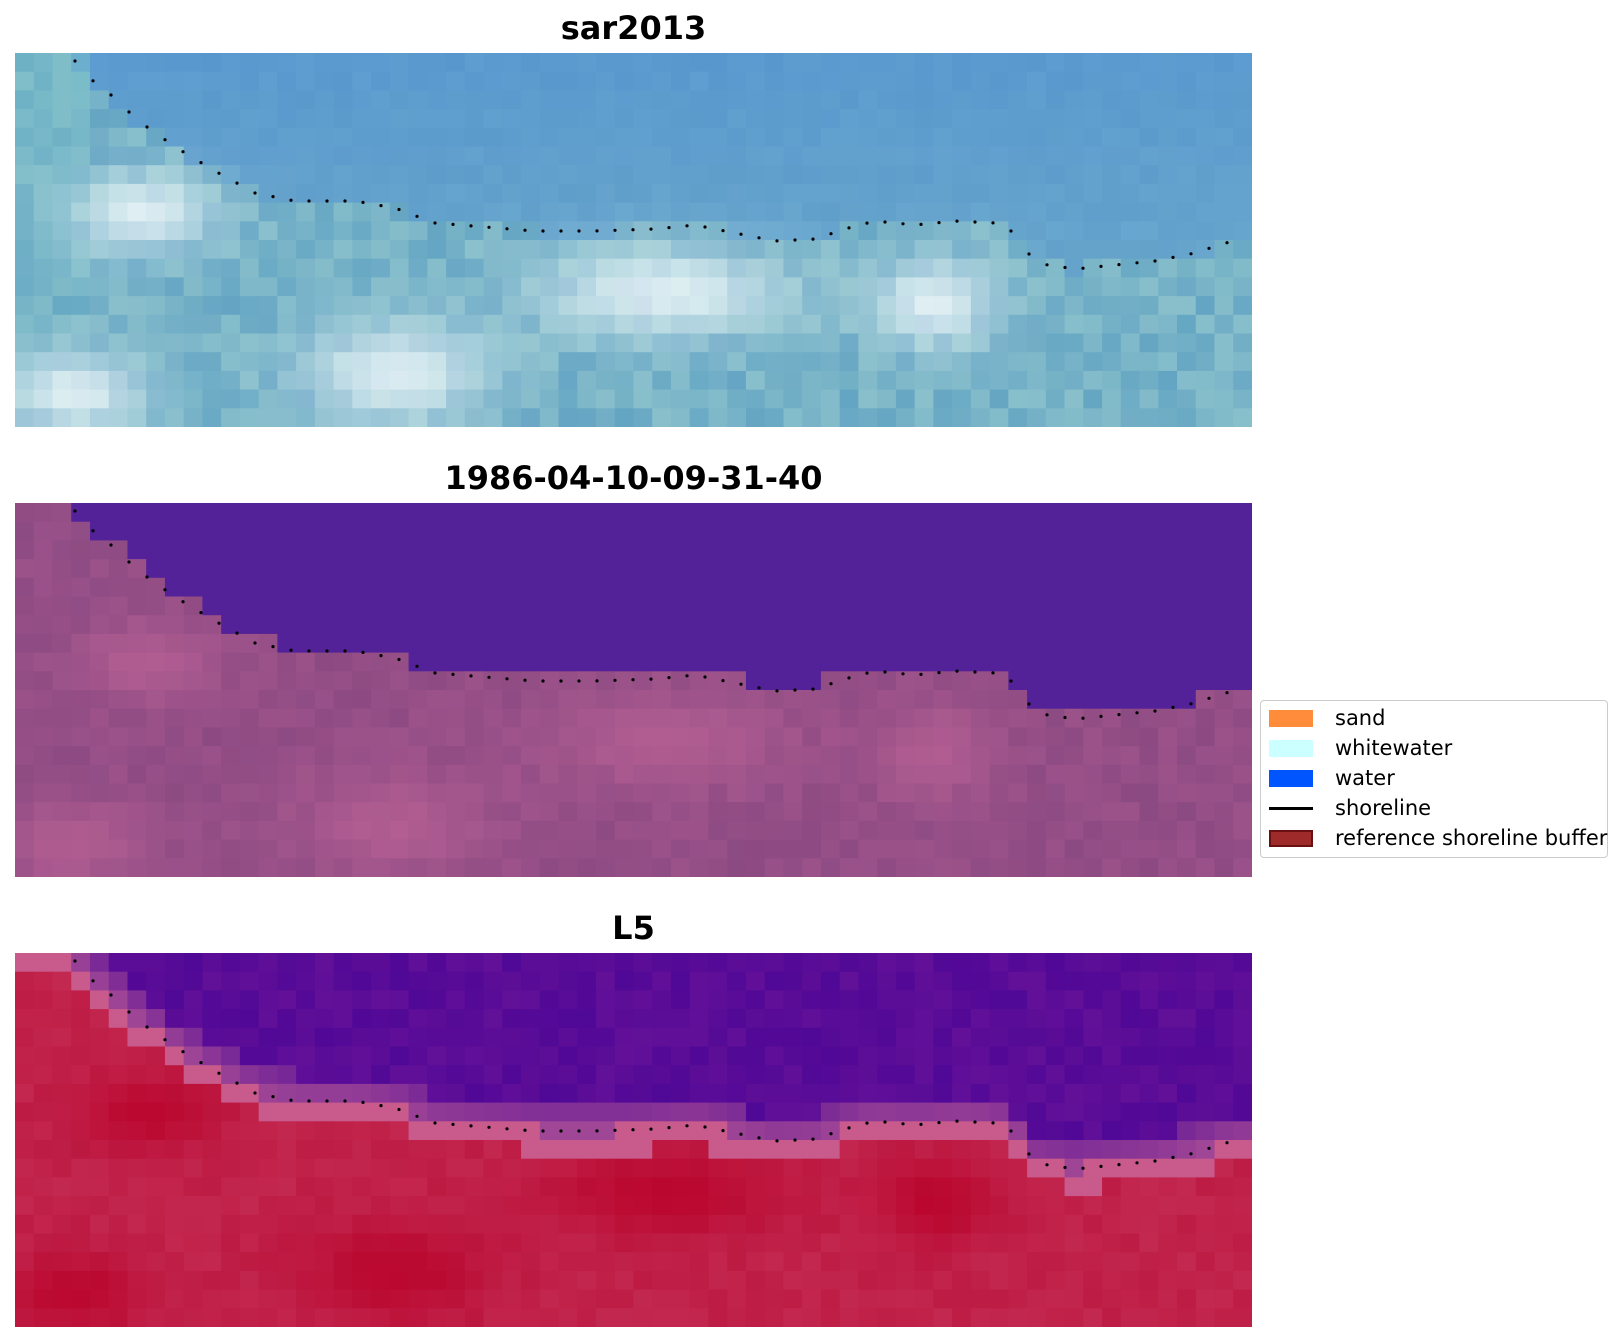 The width and height of the screenshot is (1618, 1337). Describe the element at coordinates (1291, 748) in the screenshot. I see `whitewater-swatch-icon` at that location.